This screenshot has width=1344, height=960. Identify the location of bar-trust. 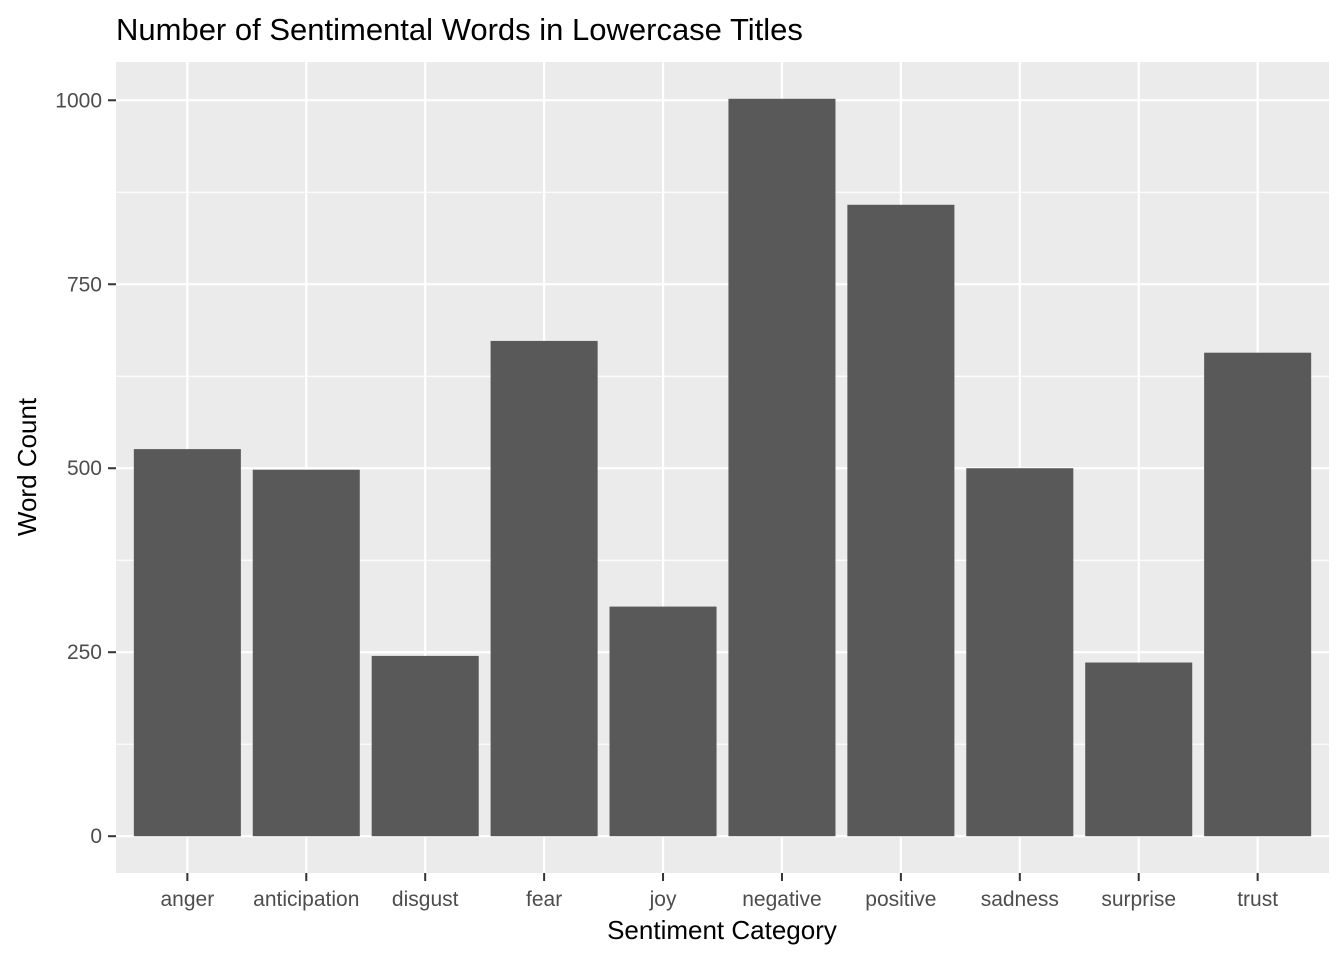
(1258, 594).